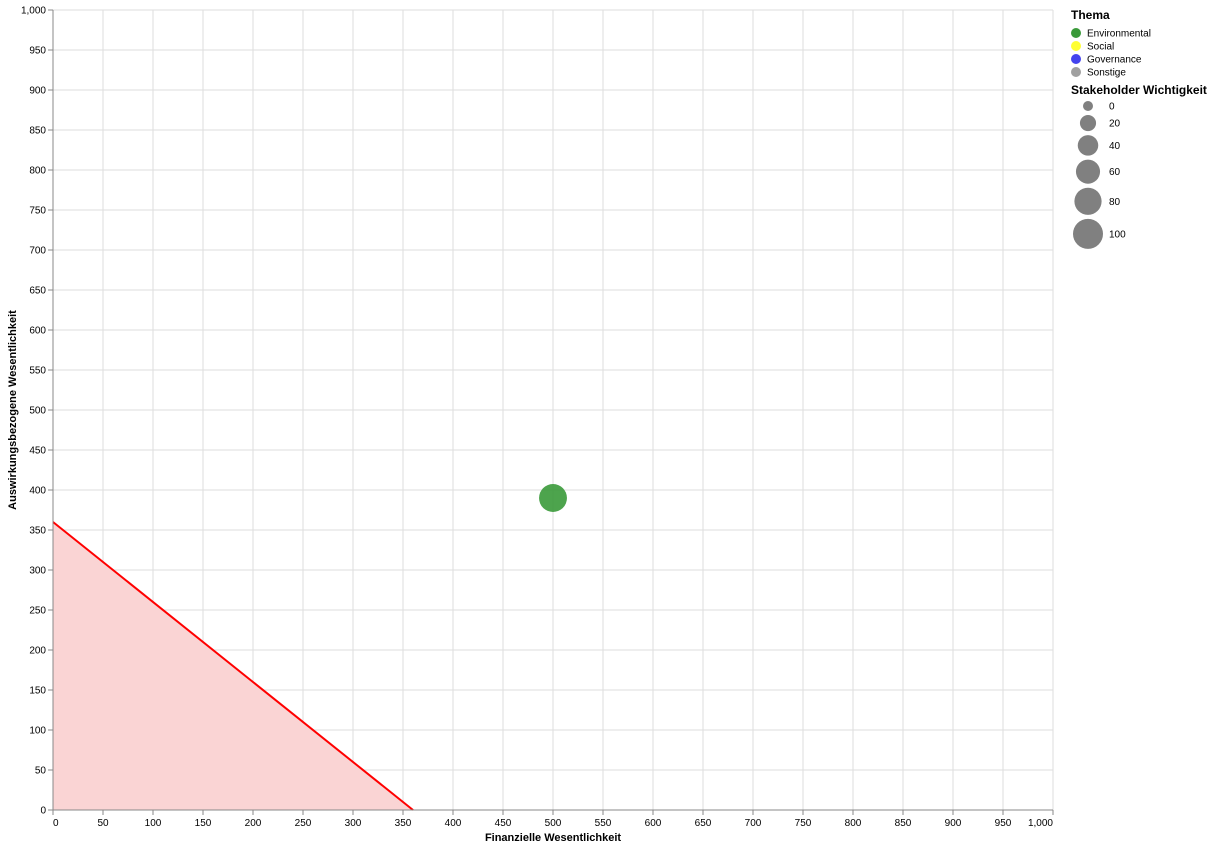  What do you see at coordinates (1090, 15) in the screenshot?
I see `legend-color-title: Thema` at bounding box center [1090, 15].